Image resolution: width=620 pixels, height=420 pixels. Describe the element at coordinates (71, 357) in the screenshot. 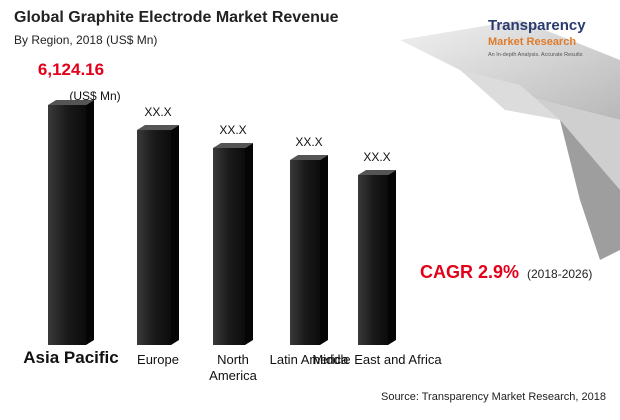

I see `category-label: Asia Pacific` at that location.